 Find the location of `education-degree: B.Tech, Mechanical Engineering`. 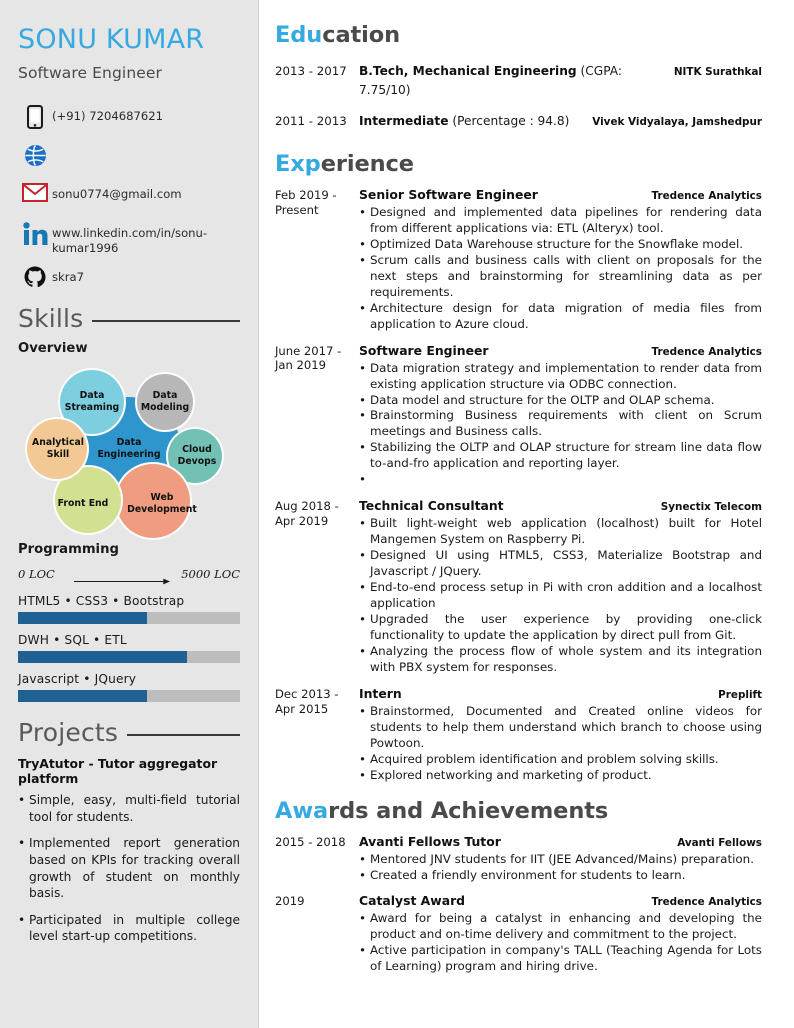

education-degree: B.Tech, Mechanical Engineering is located at coordinates (468, 71).